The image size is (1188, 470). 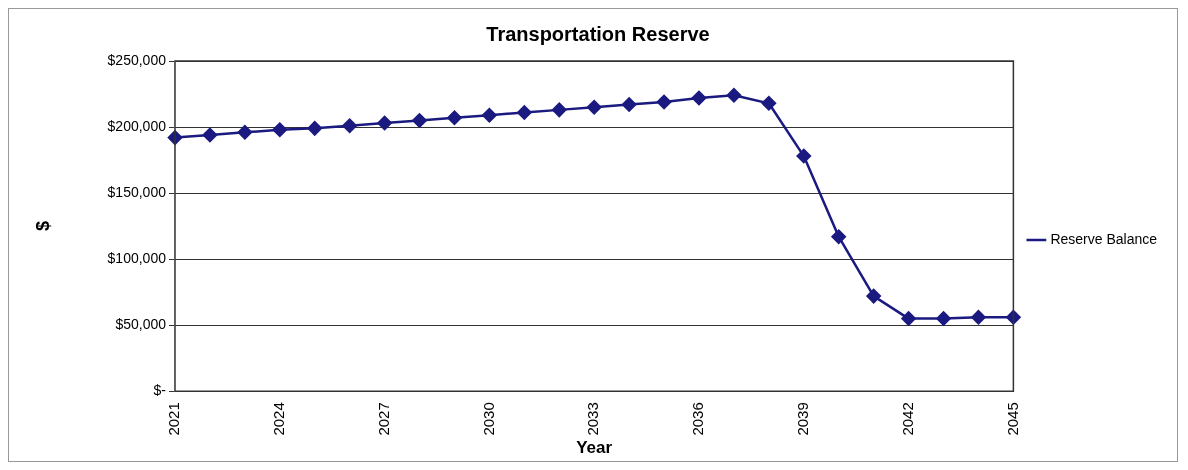 What do you see at coordinates (137, 258) in the screenshot?
I see `y-tick-label: $100,000` at bounding box center [137, 258].